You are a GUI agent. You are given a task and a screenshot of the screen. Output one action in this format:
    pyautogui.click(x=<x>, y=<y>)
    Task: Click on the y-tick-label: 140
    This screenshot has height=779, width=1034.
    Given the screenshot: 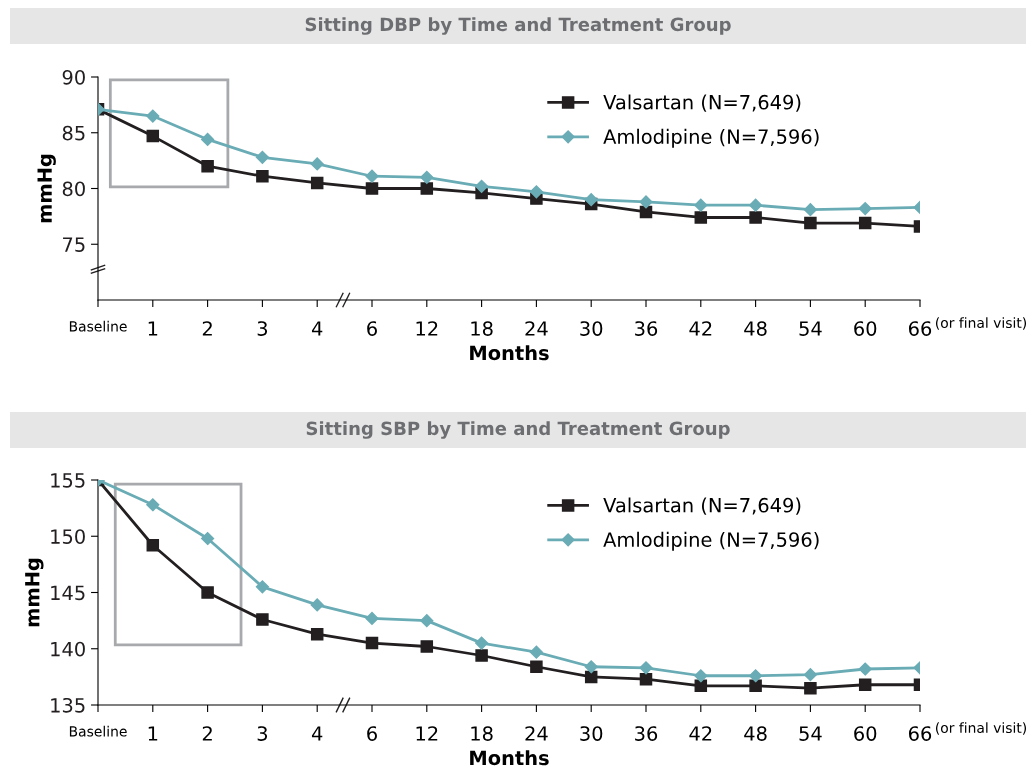 What is the action you would take?
    pyautogui.click(x=68, y=649)
    